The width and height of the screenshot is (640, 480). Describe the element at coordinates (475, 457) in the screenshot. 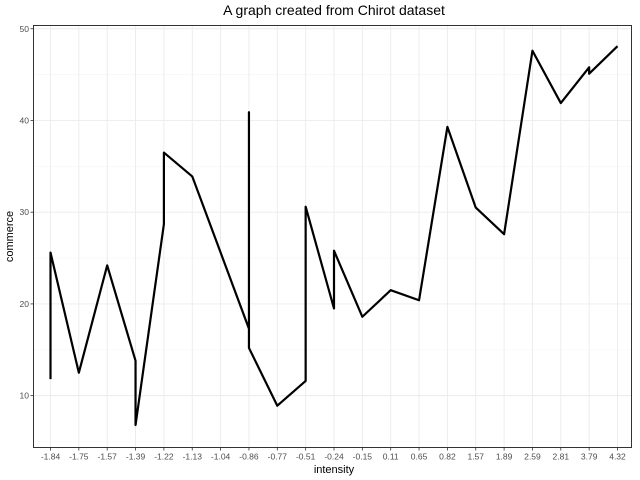

I see `x-tick-label: 1.57` at that location.